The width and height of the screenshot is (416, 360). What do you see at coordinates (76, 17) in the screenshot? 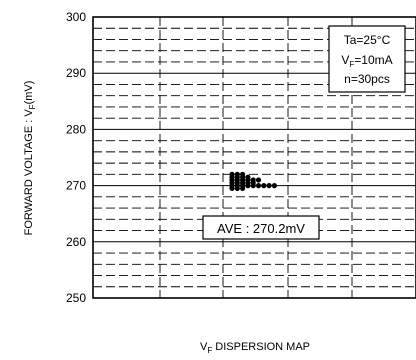
I see `y-tick-label: 300` at bounding box center [76, 17].